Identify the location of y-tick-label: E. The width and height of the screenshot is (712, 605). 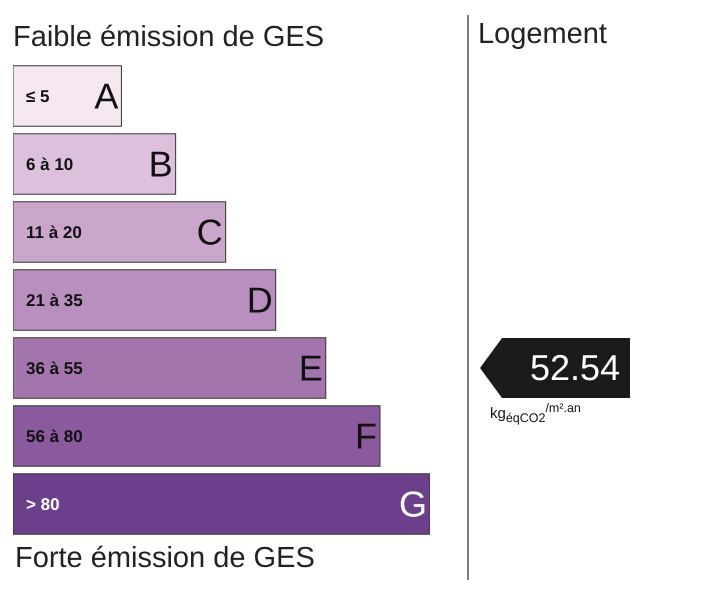
(310, 368).